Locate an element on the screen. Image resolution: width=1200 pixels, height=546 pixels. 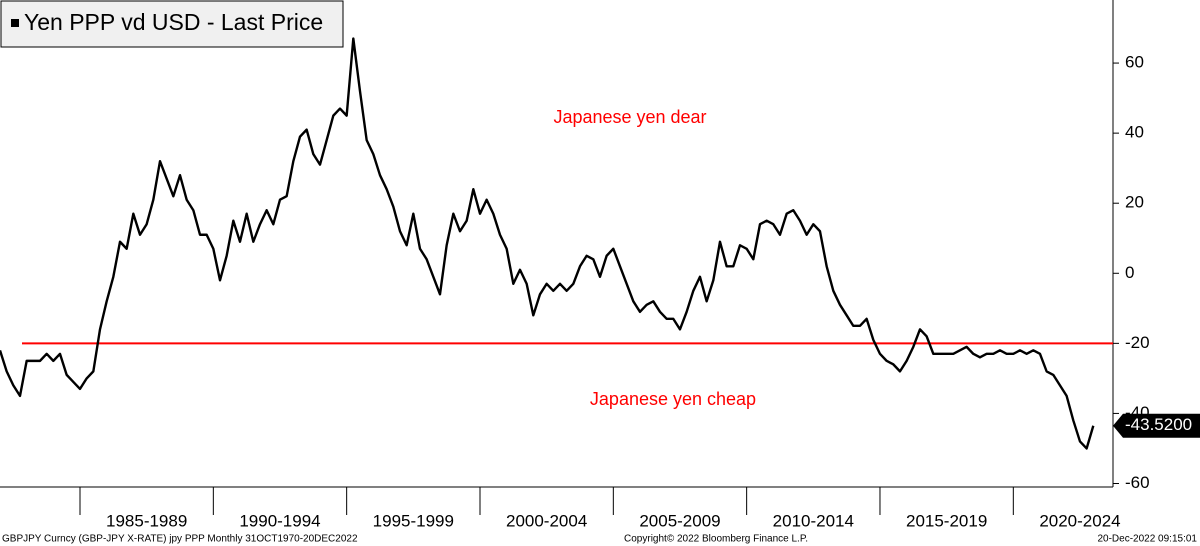
x-tick-label: 2020-2024 is located at coordinates (1079, 520).